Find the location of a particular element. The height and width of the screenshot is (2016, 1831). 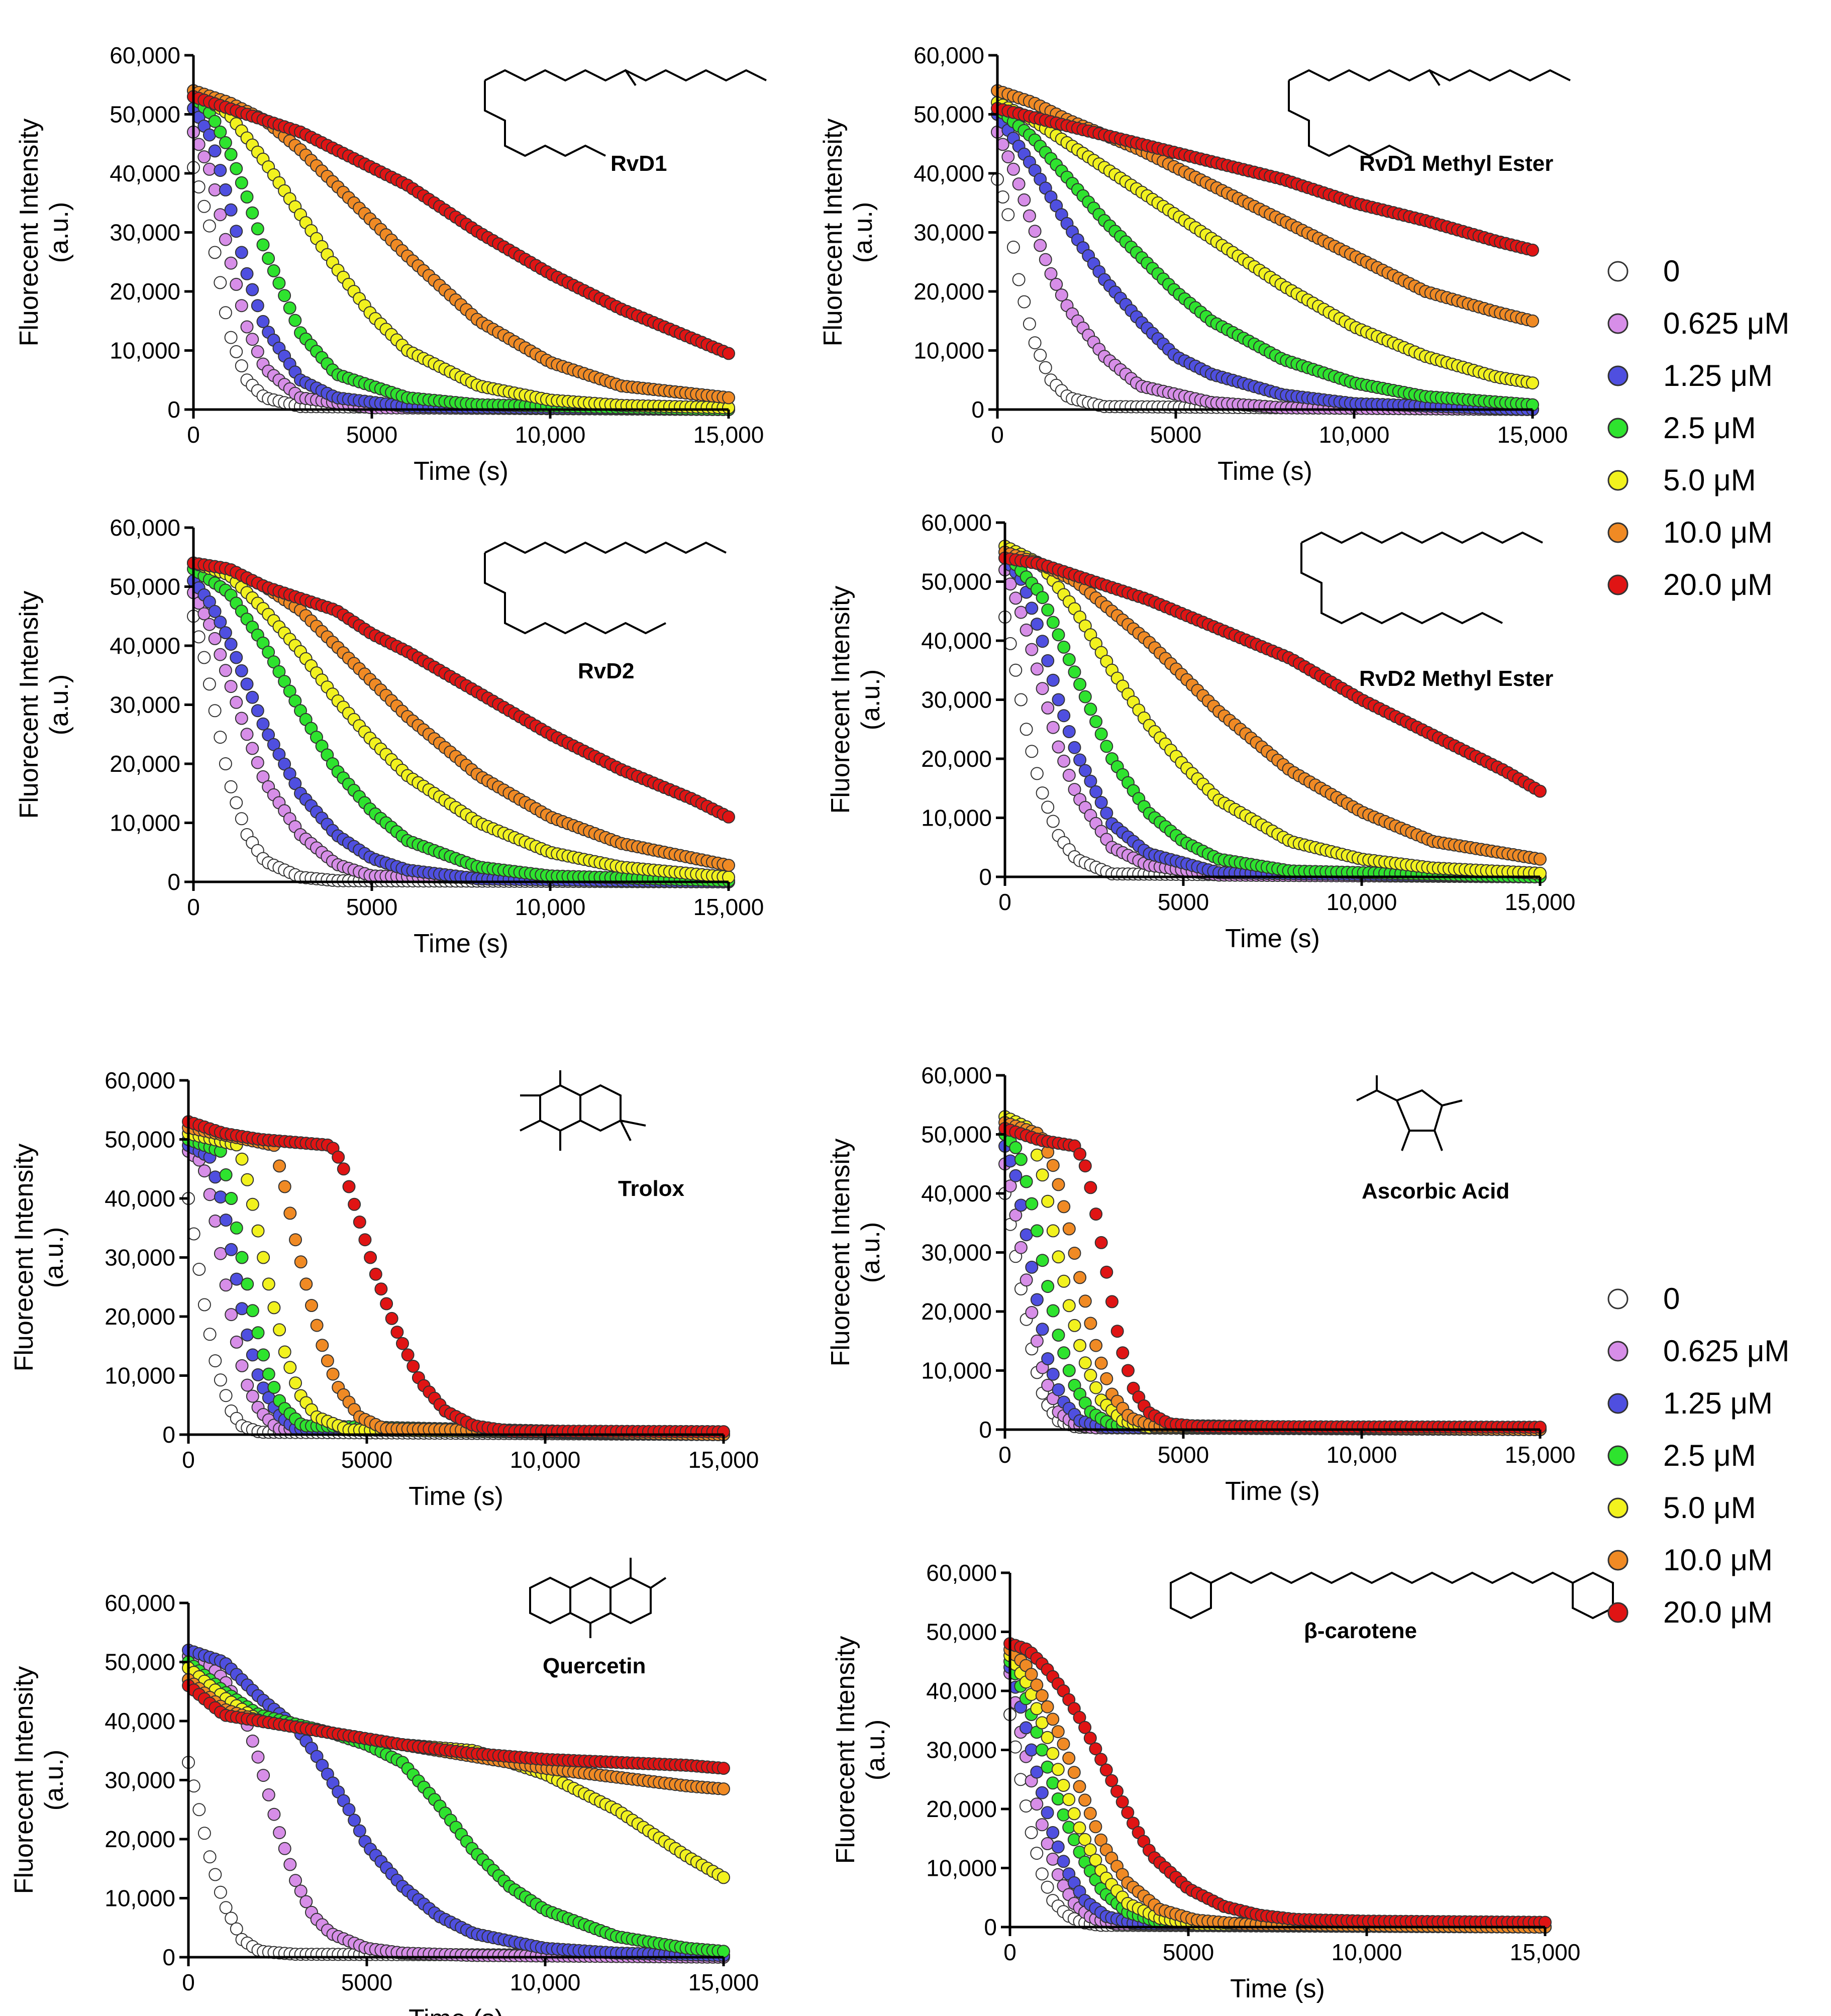

compound-label: Ascorbic Acid is located at coordinates (1435, 1191).